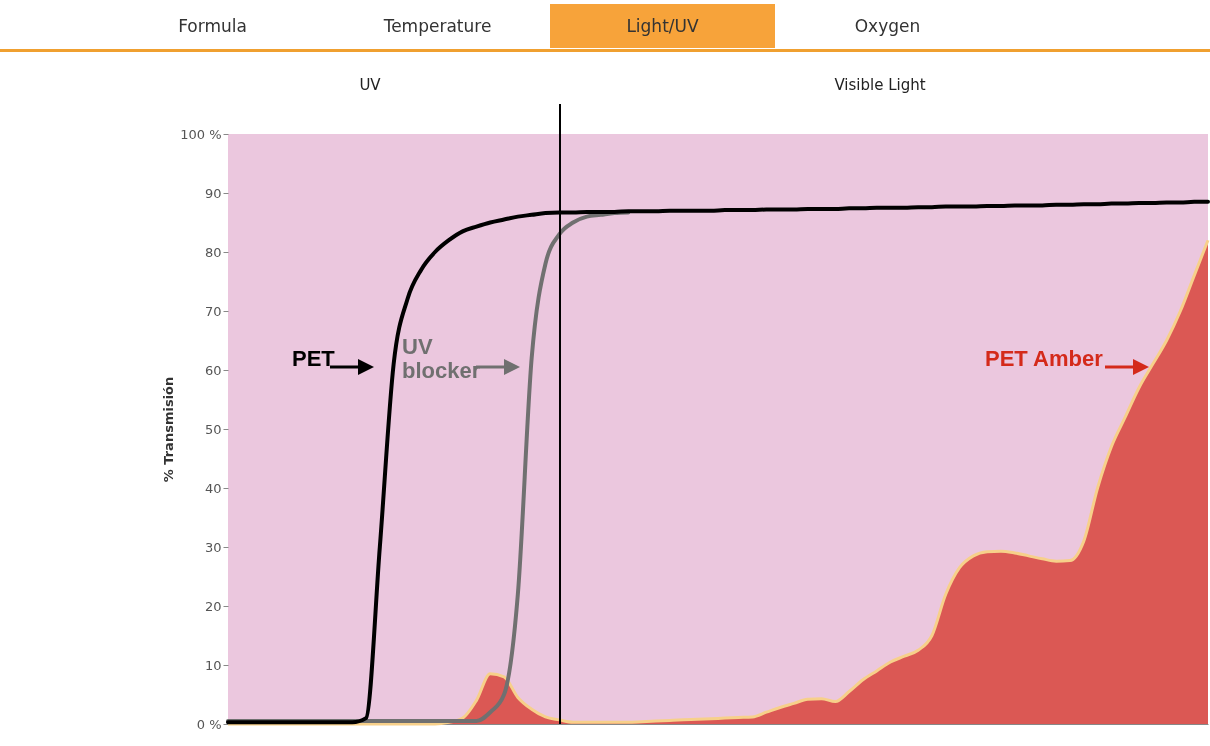 Image resolution: width=1210 pixels, height=746 pixels. What do you see at coordinates (213, 252) in the screenshot?
I see `y-tick-label: 80` at bounding box center [213, 252].